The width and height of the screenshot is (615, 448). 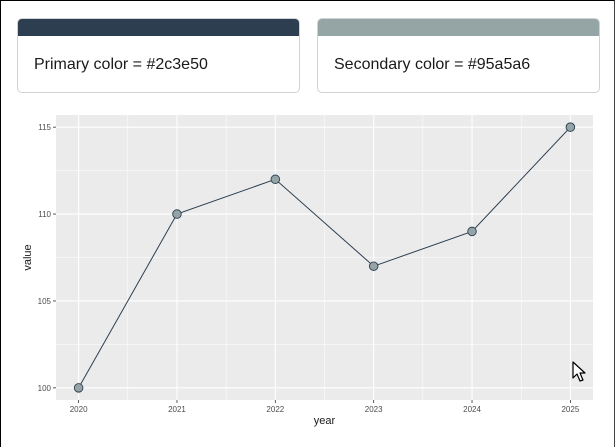 I want to click on y-tick-label: 100, so click(x=45, y=388).